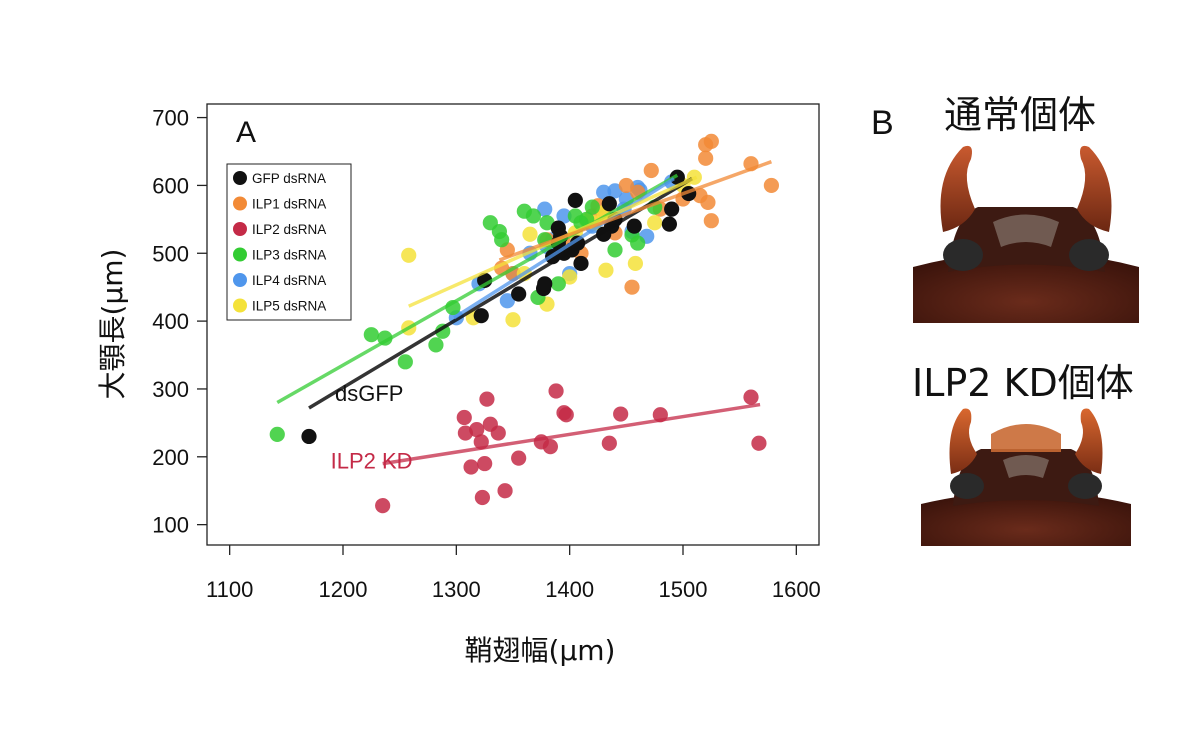 Image resolution: width=1200 pixels, height=738 pixels. What do you see at coordinates (343, 589) in the screenshot?
I see `x-tick-label: 1200` at bounding box center [343, 589].